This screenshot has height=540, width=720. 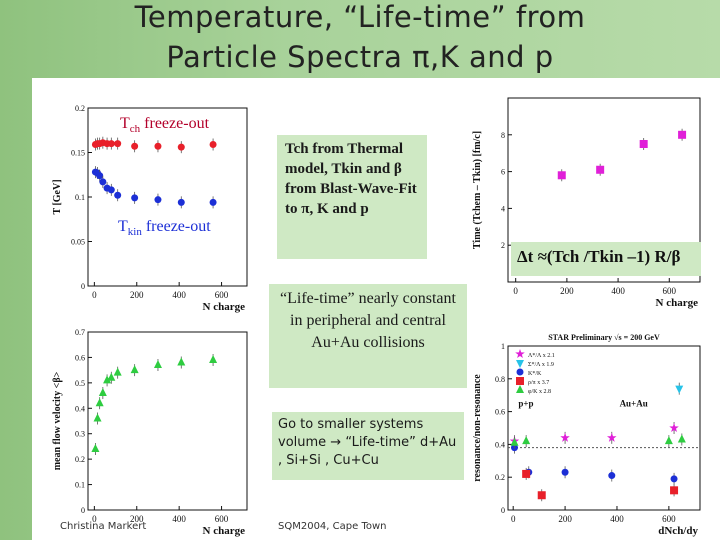 What do you see at coordinates (360, 57) in the screenshot?
I see `slide-title-line2: Particle Spectra π,K and p` at bounding box center [360, 57].